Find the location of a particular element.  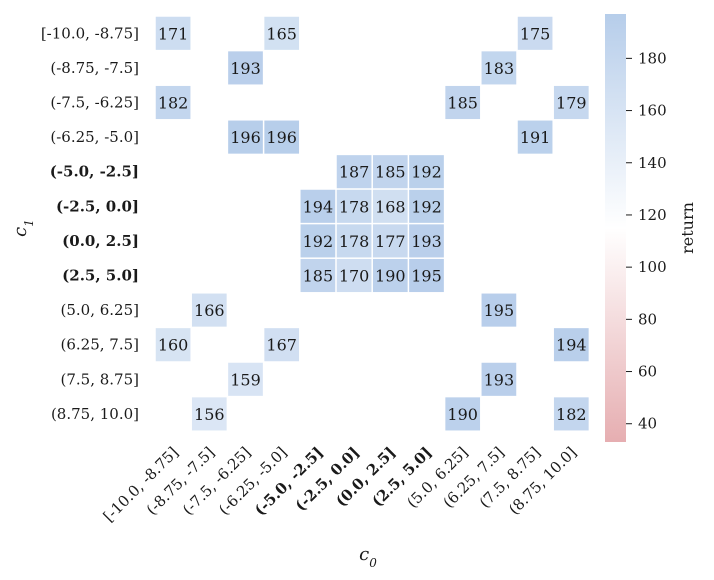

cell-value-label: 179 is located at coordinates (571, 103).